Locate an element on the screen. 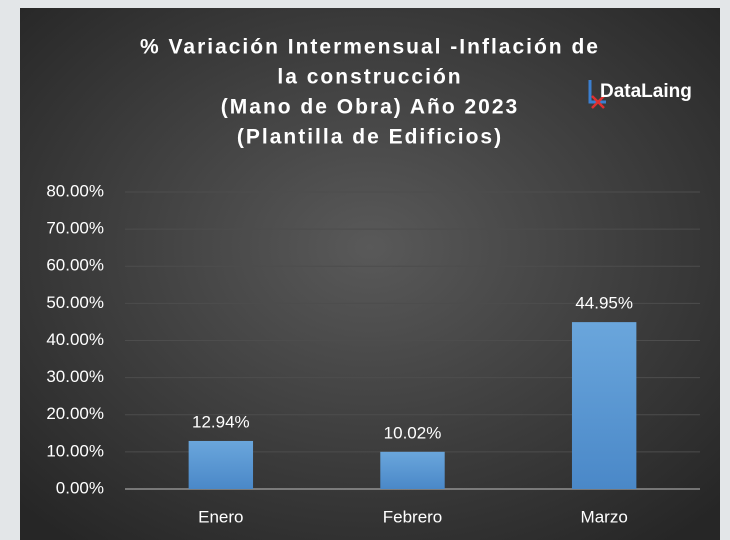 This screenshot has height=540, width=730. logo-mark is located at coordinates (597, 92).